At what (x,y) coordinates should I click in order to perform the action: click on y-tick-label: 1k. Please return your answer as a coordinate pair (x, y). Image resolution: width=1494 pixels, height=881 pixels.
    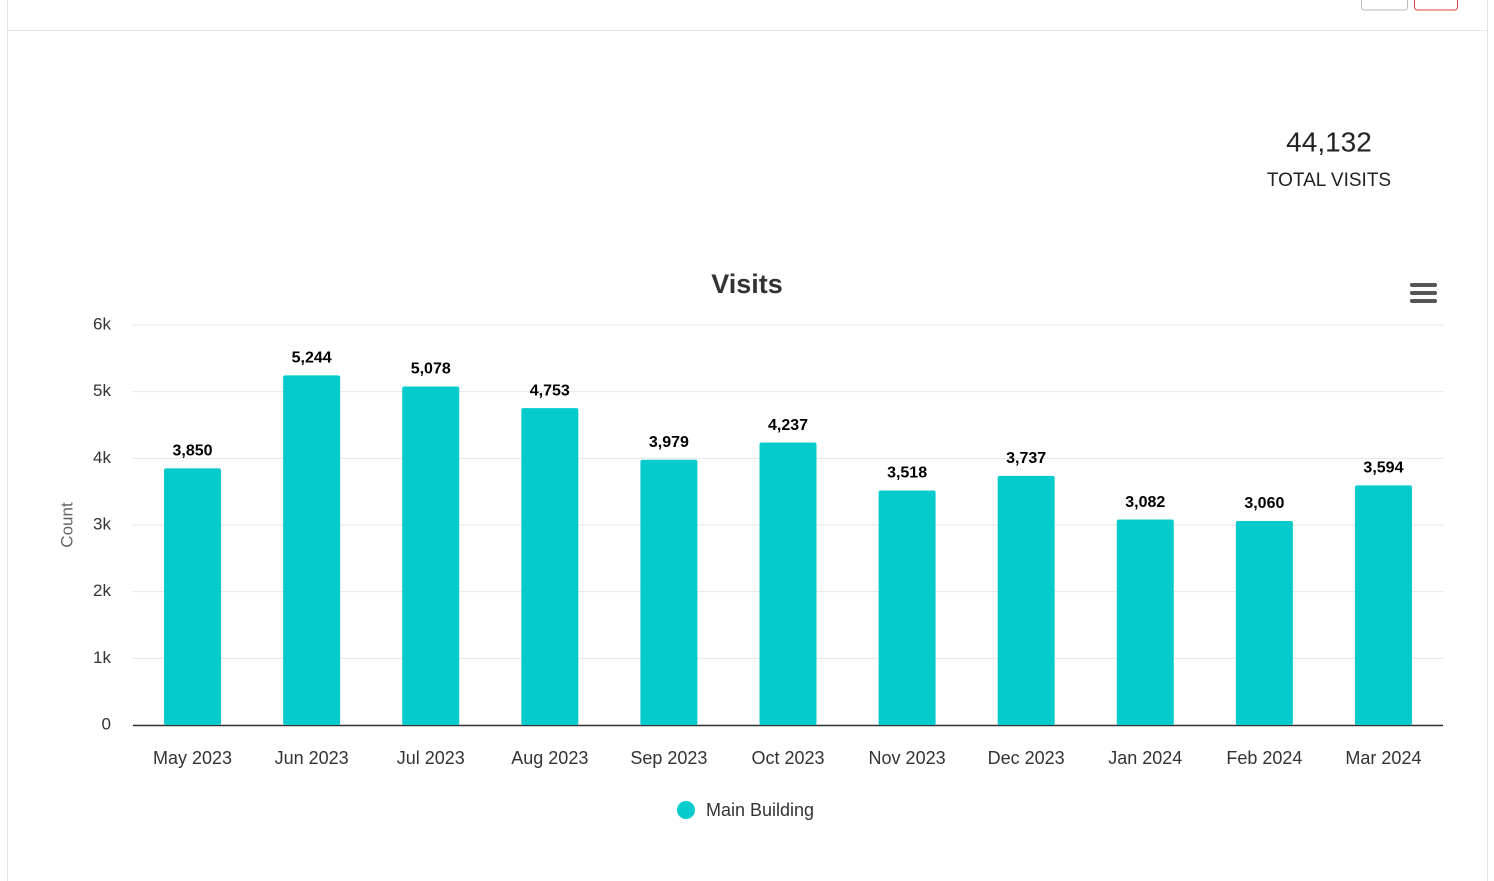
    Looking at the image, I should click on (102, 657).